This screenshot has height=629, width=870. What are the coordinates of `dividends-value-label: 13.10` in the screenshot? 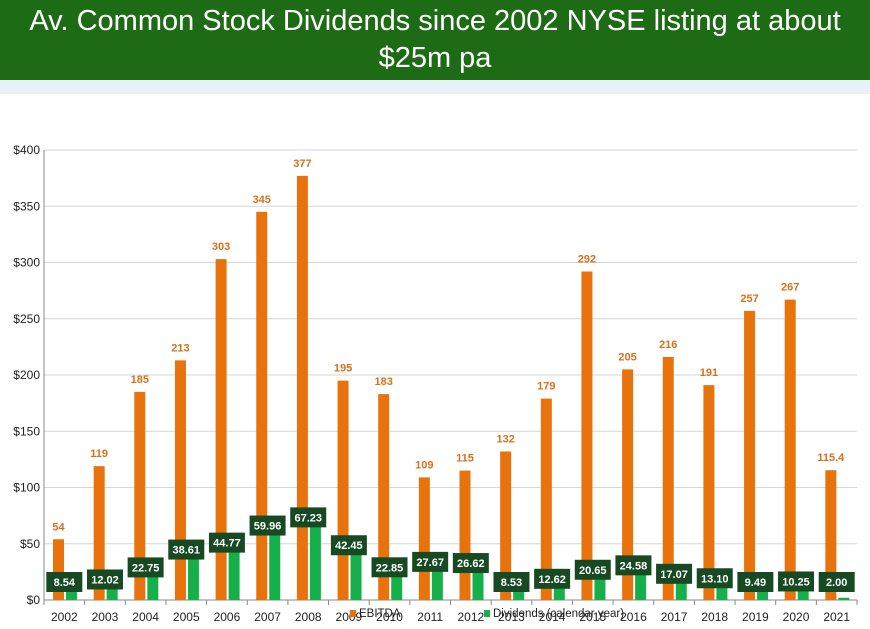 It's located at (715, 579).